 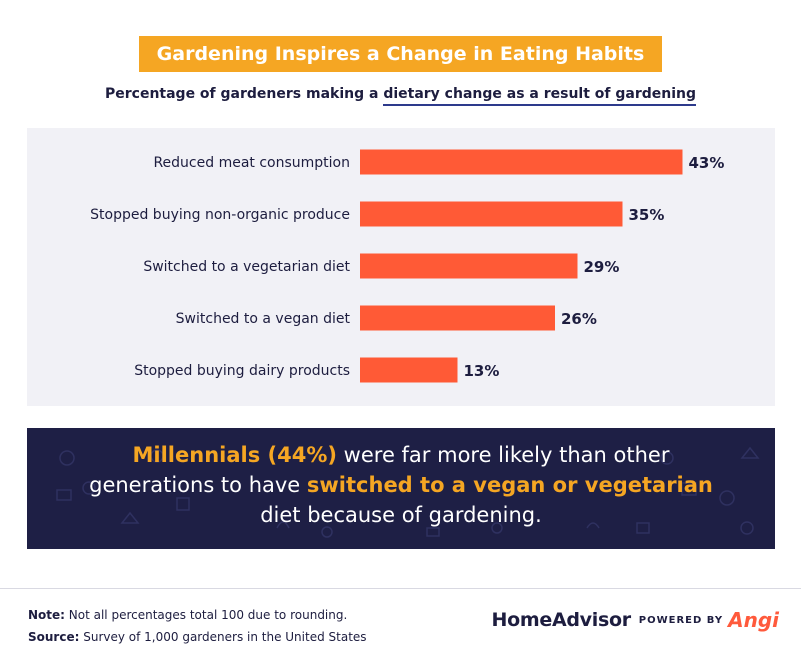 I want to click on category-label: Stopped buying dairy products, so click(x=242, y=371).